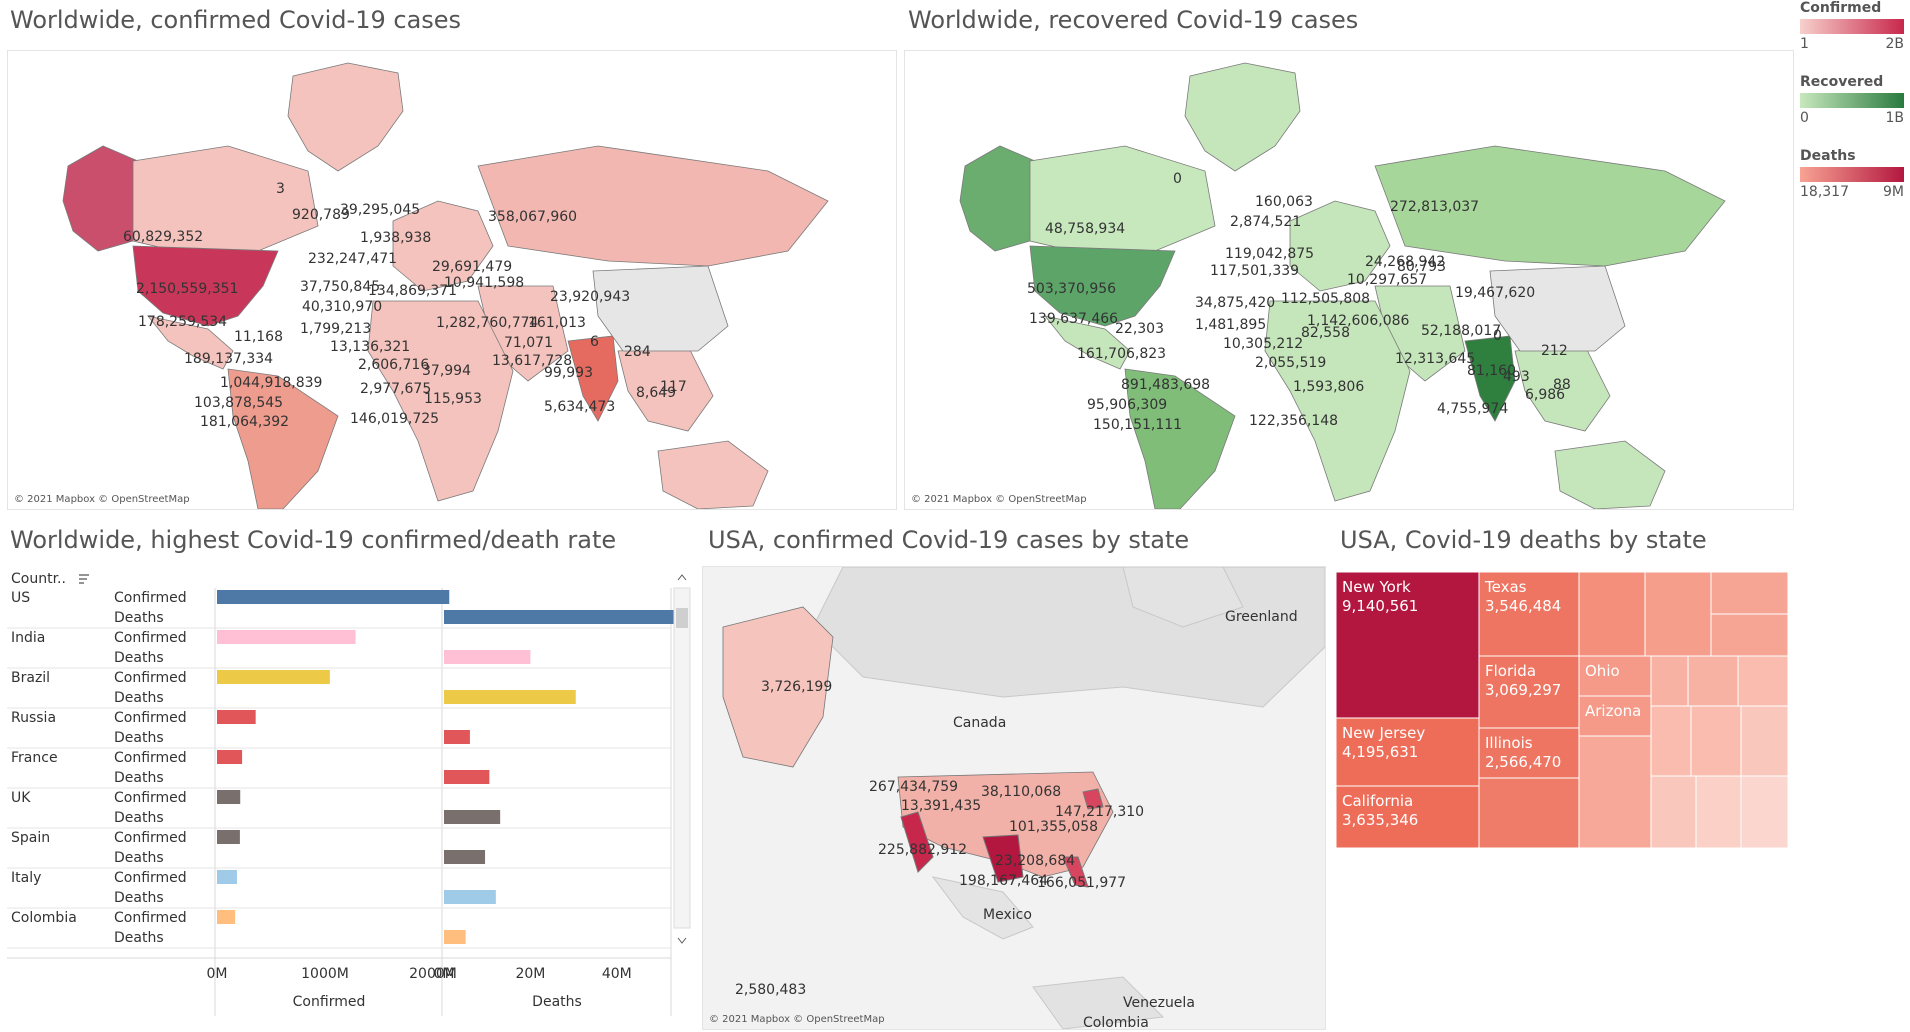 Image resolution: width=1910 pixels, height=1032 pixels. Describe the element at coordinates (1093, 799) in the screenshot. I see `state-newyork` at that location.